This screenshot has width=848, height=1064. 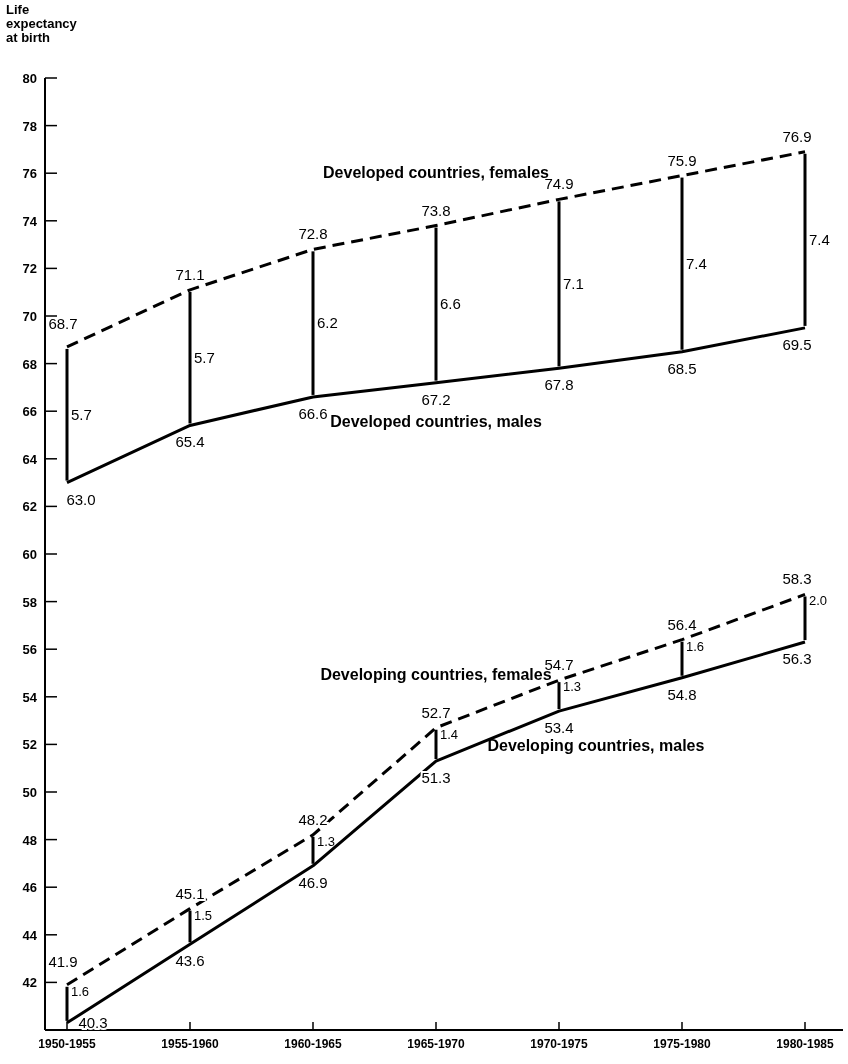 What do you see at coordinates (596, 746) in the screenshot?
I see `series-label: Developing countries, males` at bounding box center [596, 746].